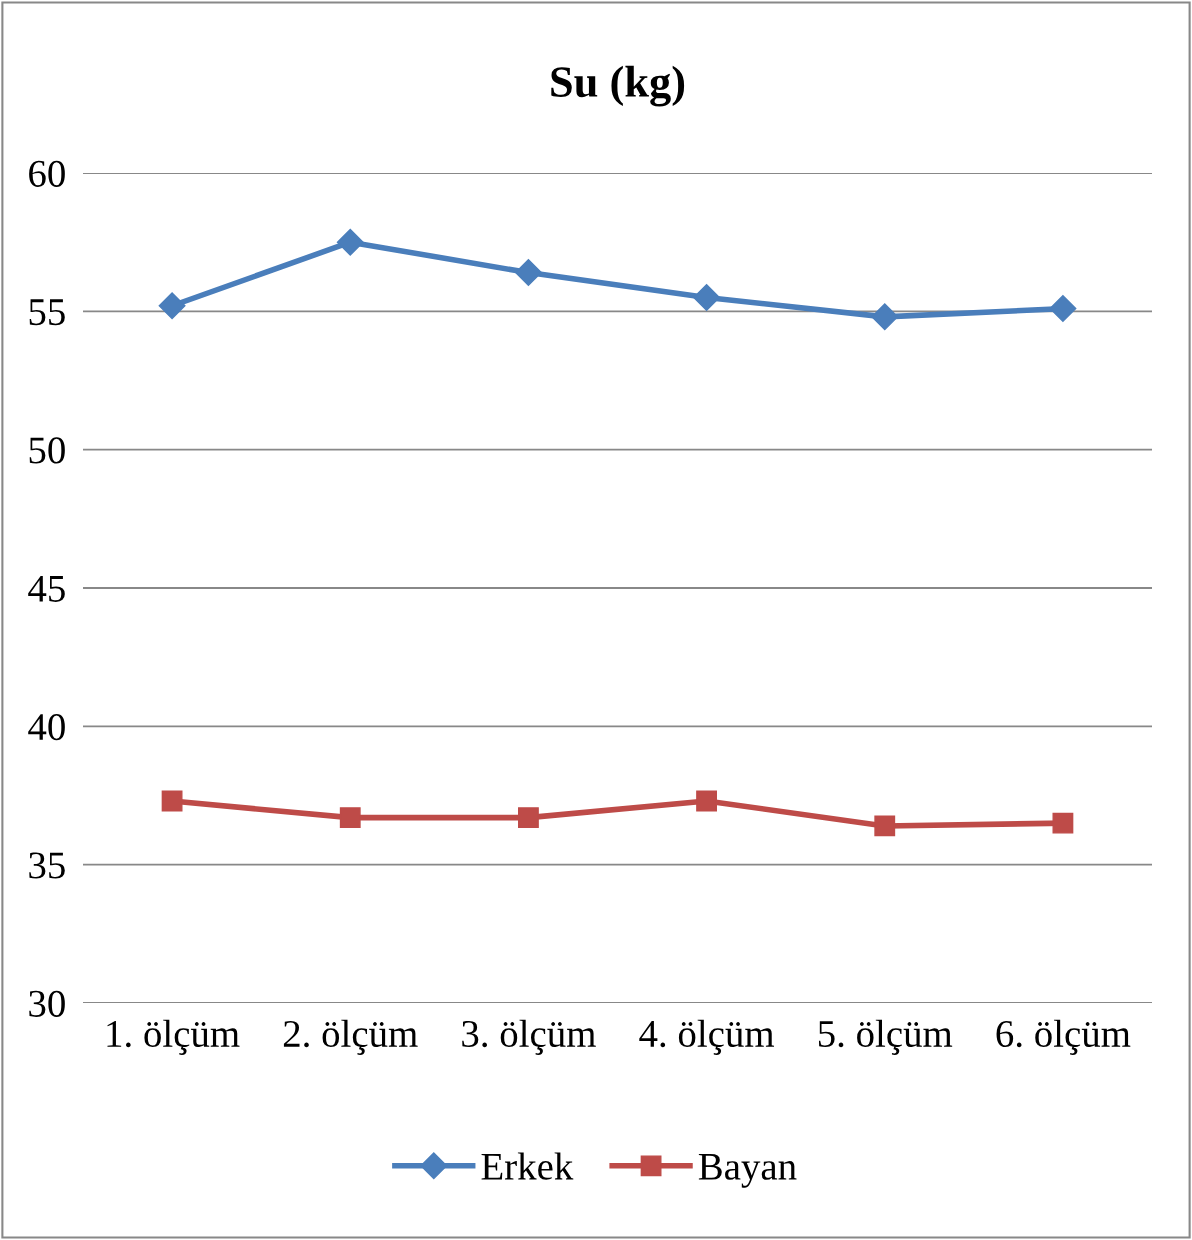 The image size is (1192, 1240). I want to click on y-tick-label: 45, so click(46, 588).